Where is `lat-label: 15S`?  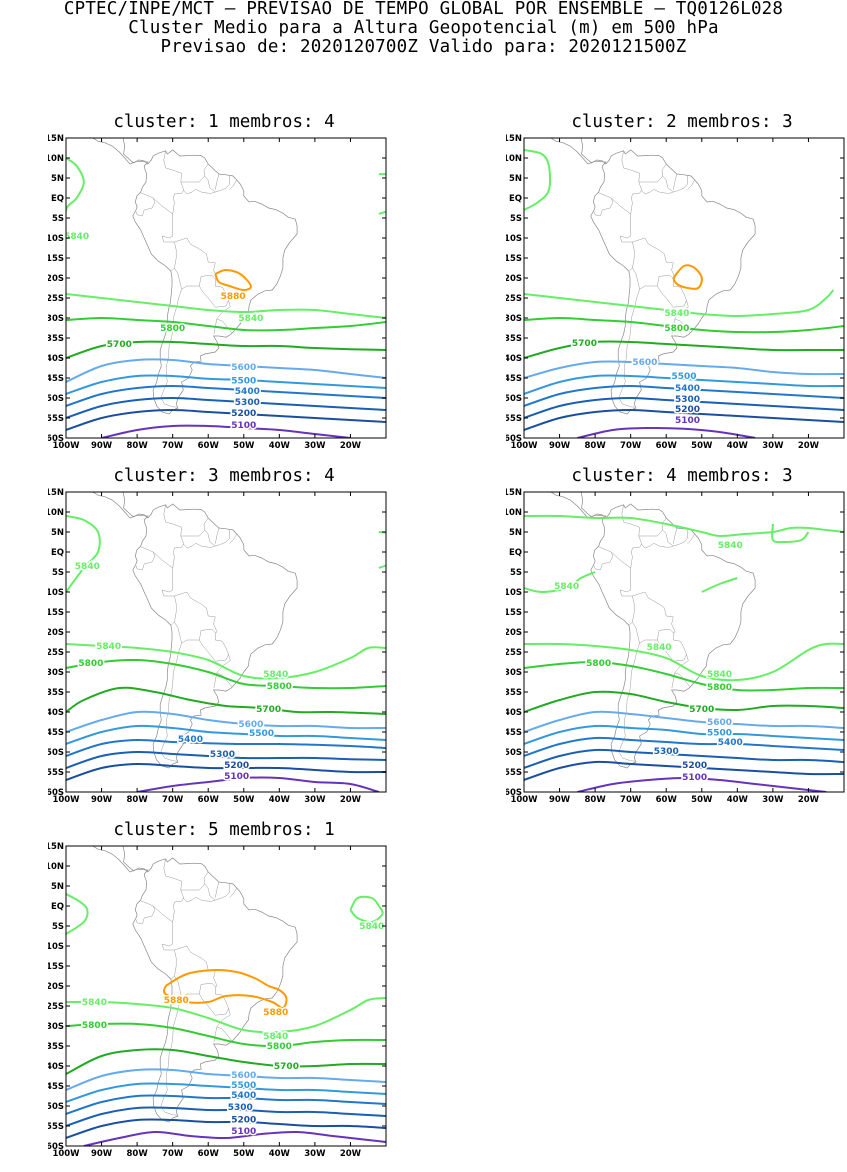
lat-label: 15S is located at coordinates (514, 613).